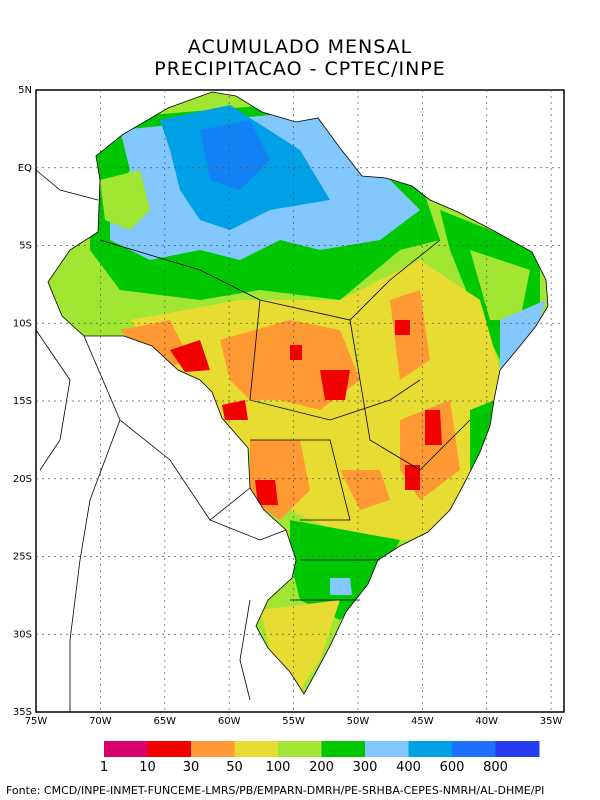 Image resolution: width=600 pixels, height=800 pixels. I want to click on latitude-label: 20S, so click(22, 479).